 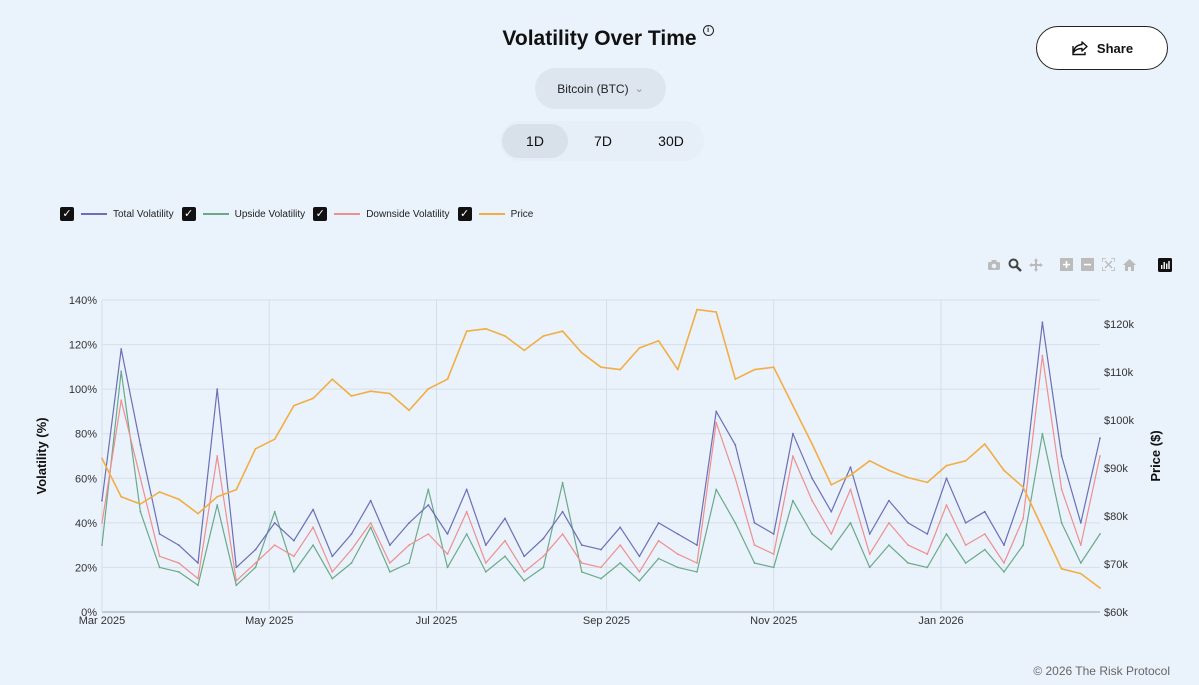 I want to click on legend-item-downside: ✓ Downside Volatility, so click(x=381, y=214).